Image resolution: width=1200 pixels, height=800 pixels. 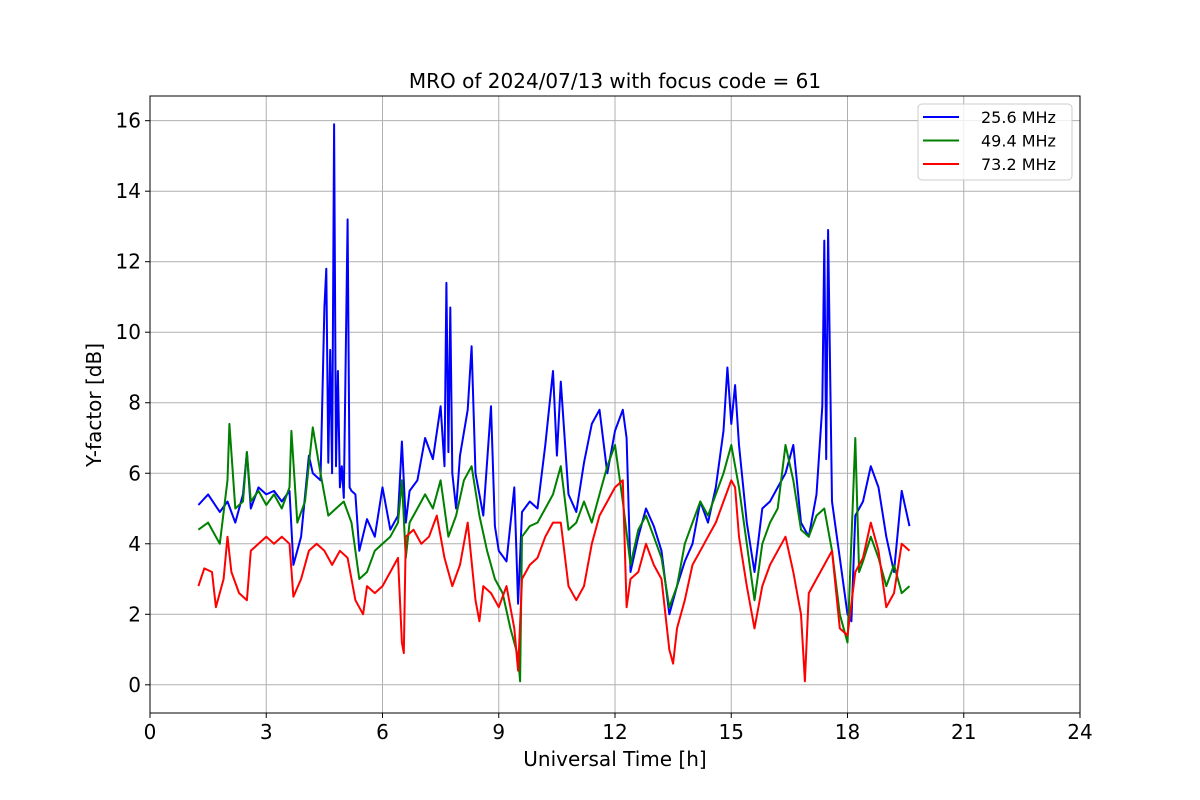 I want to click on x-axis: 0 3 6 9 12 15 18 21 24, so click(x=618, y=728).